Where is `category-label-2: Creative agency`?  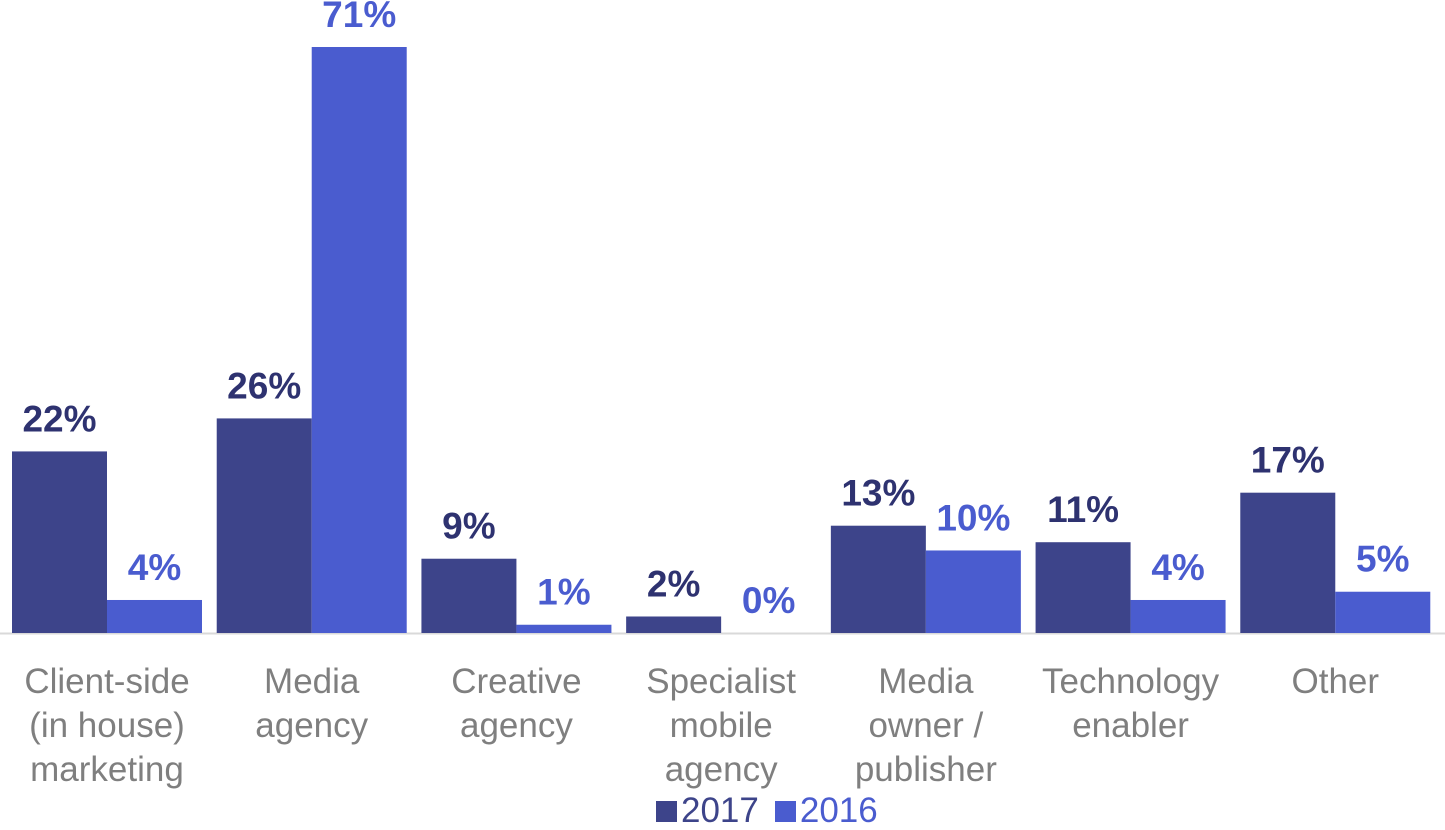
category-label-2: Creative agency is located at coordinates (516, 703).